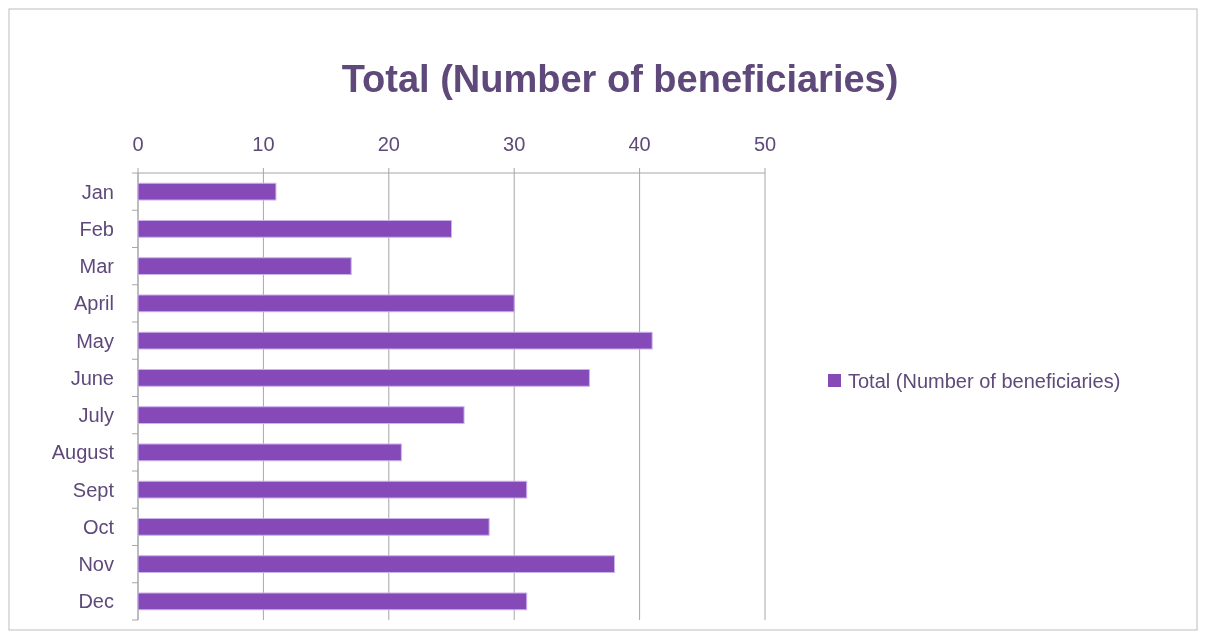  What do you see at coordinates (263, 144) in the screenshot?
I see `x-tick-label: 10` at bounding box center [263, 144].